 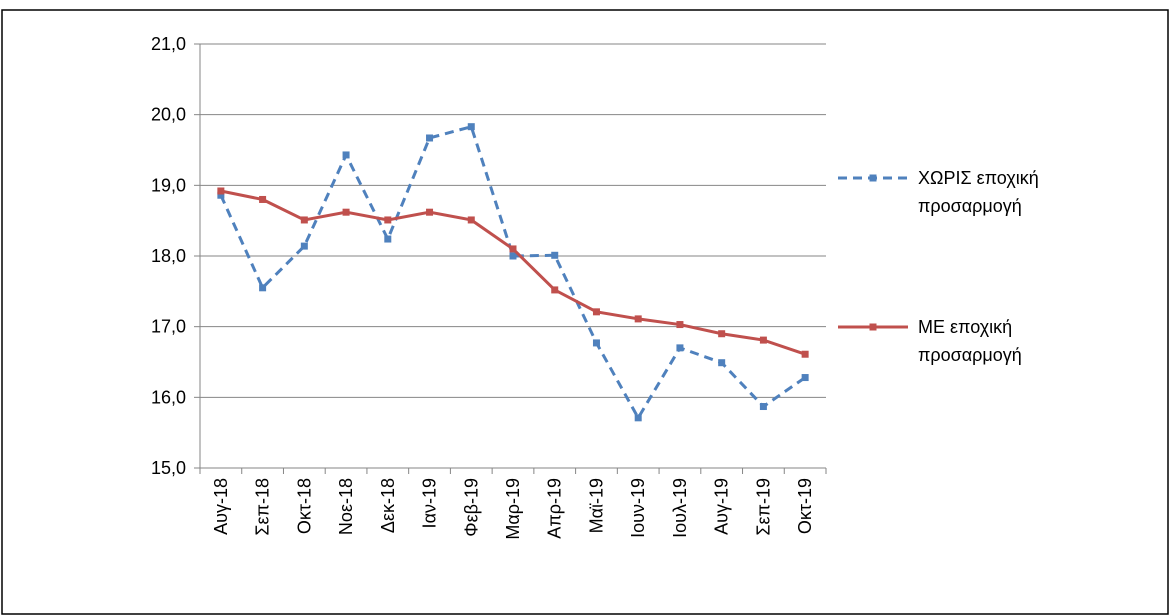 I want to click on y-tick-label: 15,0, so click(x=168, y=468).